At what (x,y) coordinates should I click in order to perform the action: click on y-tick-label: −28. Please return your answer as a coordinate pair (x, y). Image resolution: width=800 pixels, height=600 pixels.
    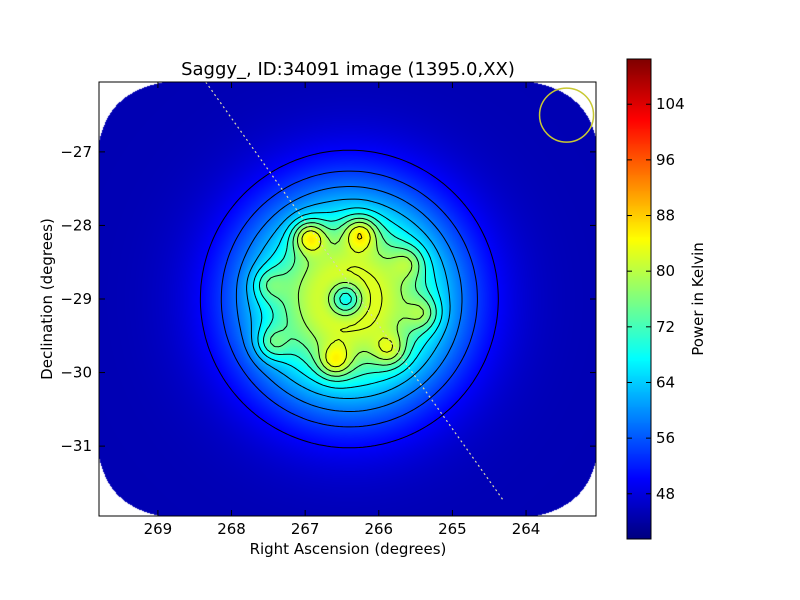
    Looking at the image, I should click on (76, 225).